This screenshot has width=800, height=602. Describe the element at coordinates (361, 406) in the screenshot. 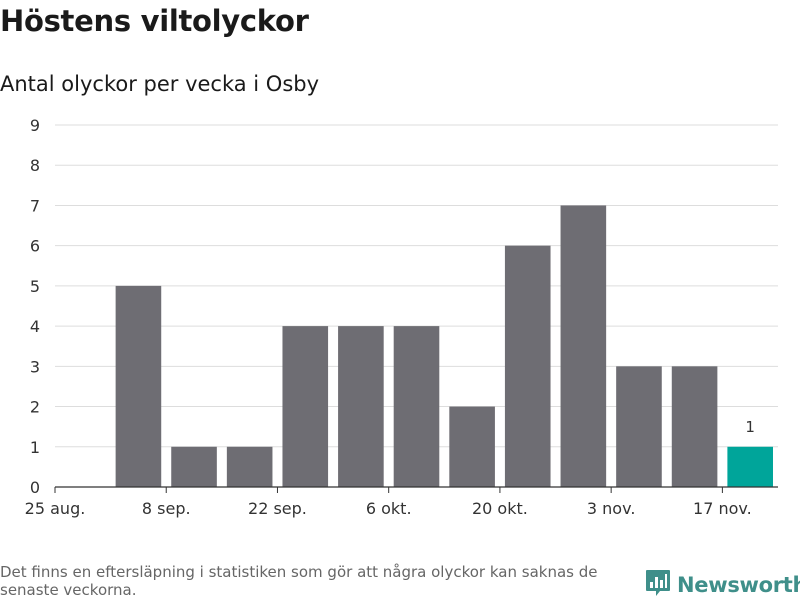

I see `bar-29-sep` at that location.